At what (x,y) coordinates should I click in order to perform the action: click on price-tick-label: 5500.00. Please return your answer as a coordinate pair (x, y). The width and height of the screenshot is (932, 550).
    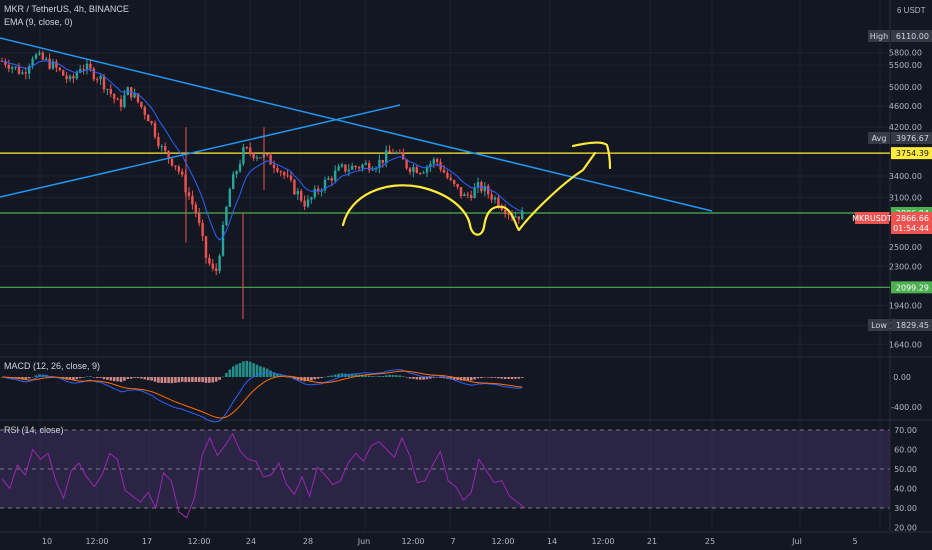
    Looking at the image, I should click on (905, 65).